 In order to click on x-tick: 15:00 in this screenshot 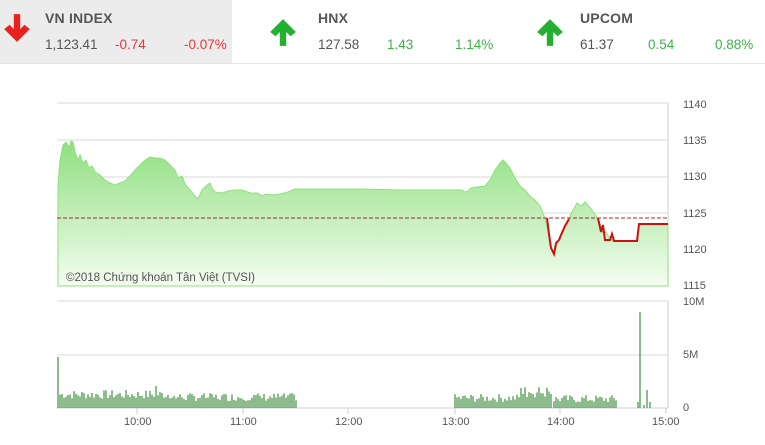, I will do `click(666, 422)`.